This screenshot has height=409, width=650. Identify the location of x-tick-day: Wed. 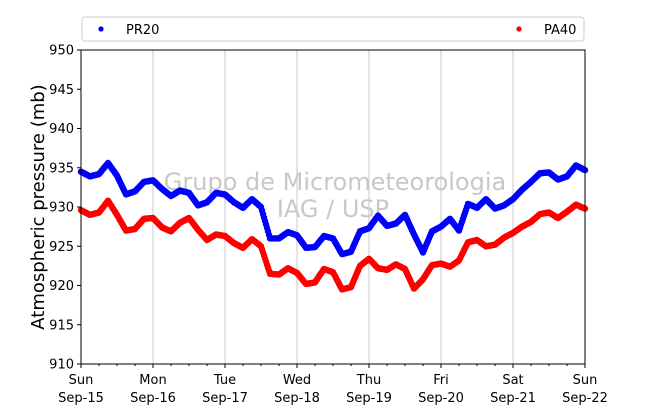
(297, 380).